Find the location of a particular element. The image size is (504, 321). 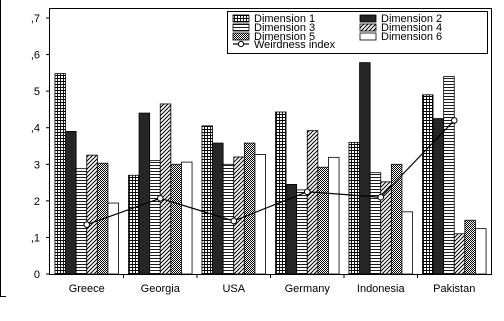

x-tick-label: Greece is located at coordinates (87, 289).